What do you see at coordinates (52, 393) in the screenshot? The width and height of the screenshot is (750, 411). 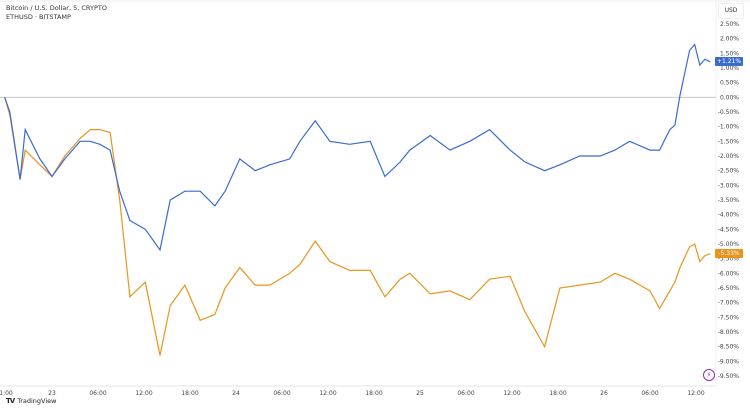 I see `x-tick-label: 23` at bounding box center [52, 393].